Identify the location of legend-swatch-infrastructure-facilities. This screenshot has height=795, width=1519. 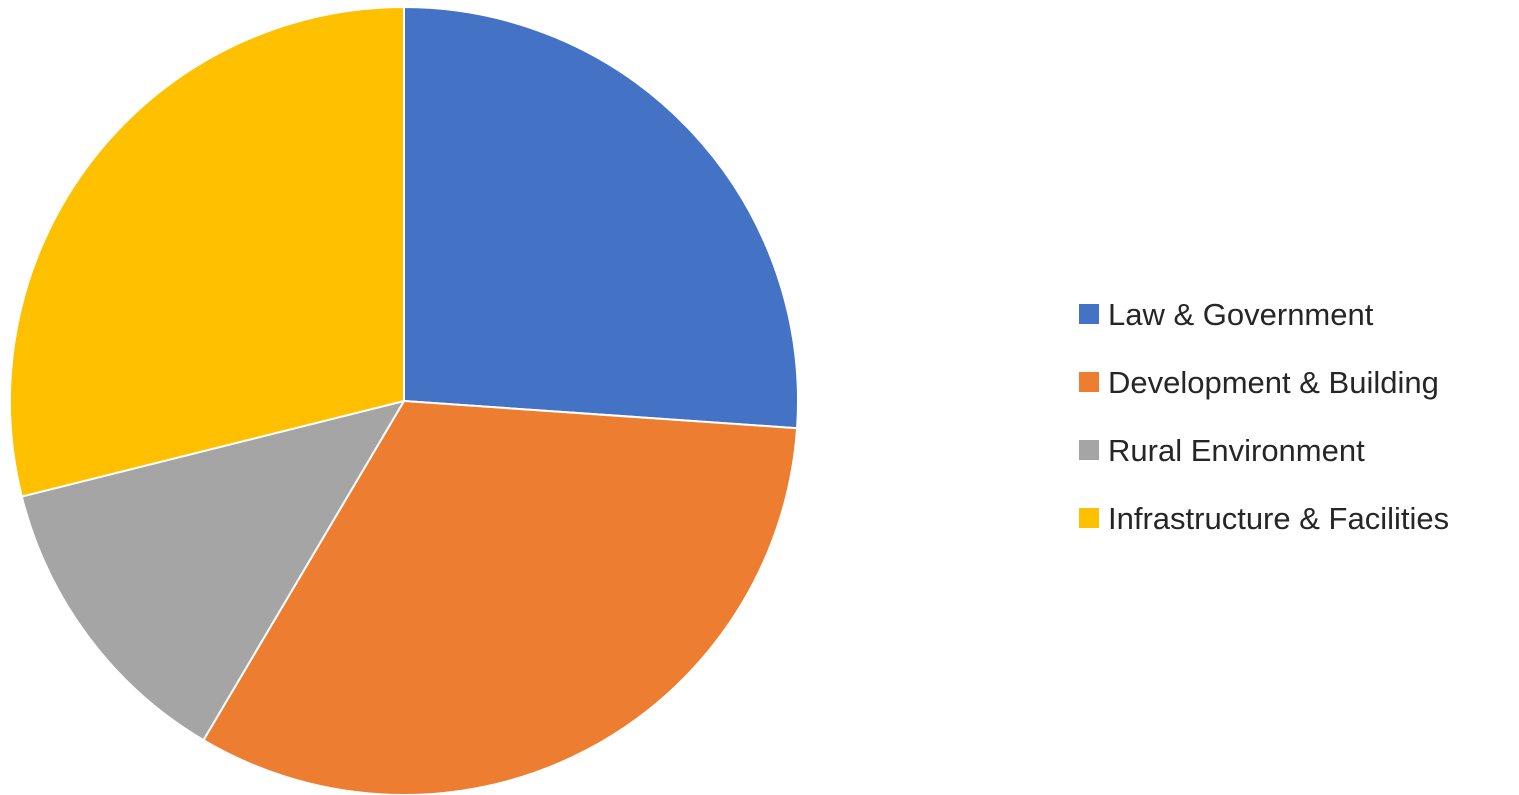
(1089, 518).